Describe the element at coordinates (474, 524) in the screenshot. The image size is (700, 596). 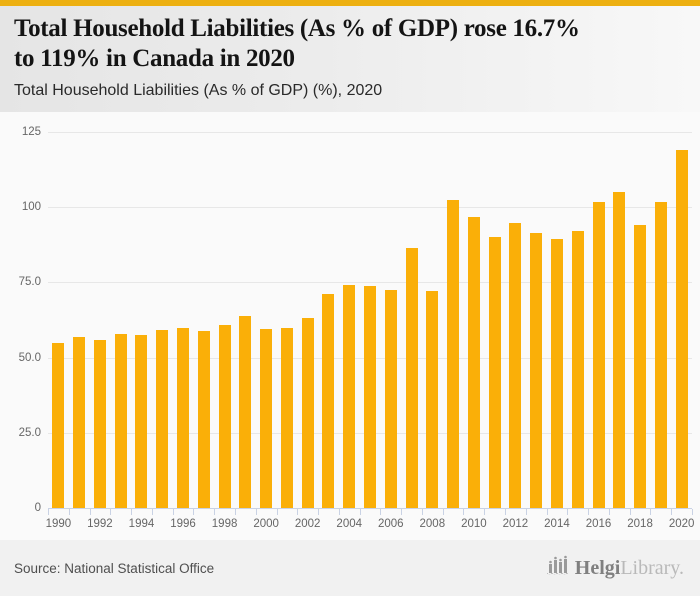
I see `x-axis-label-2010: 2010` at that location.